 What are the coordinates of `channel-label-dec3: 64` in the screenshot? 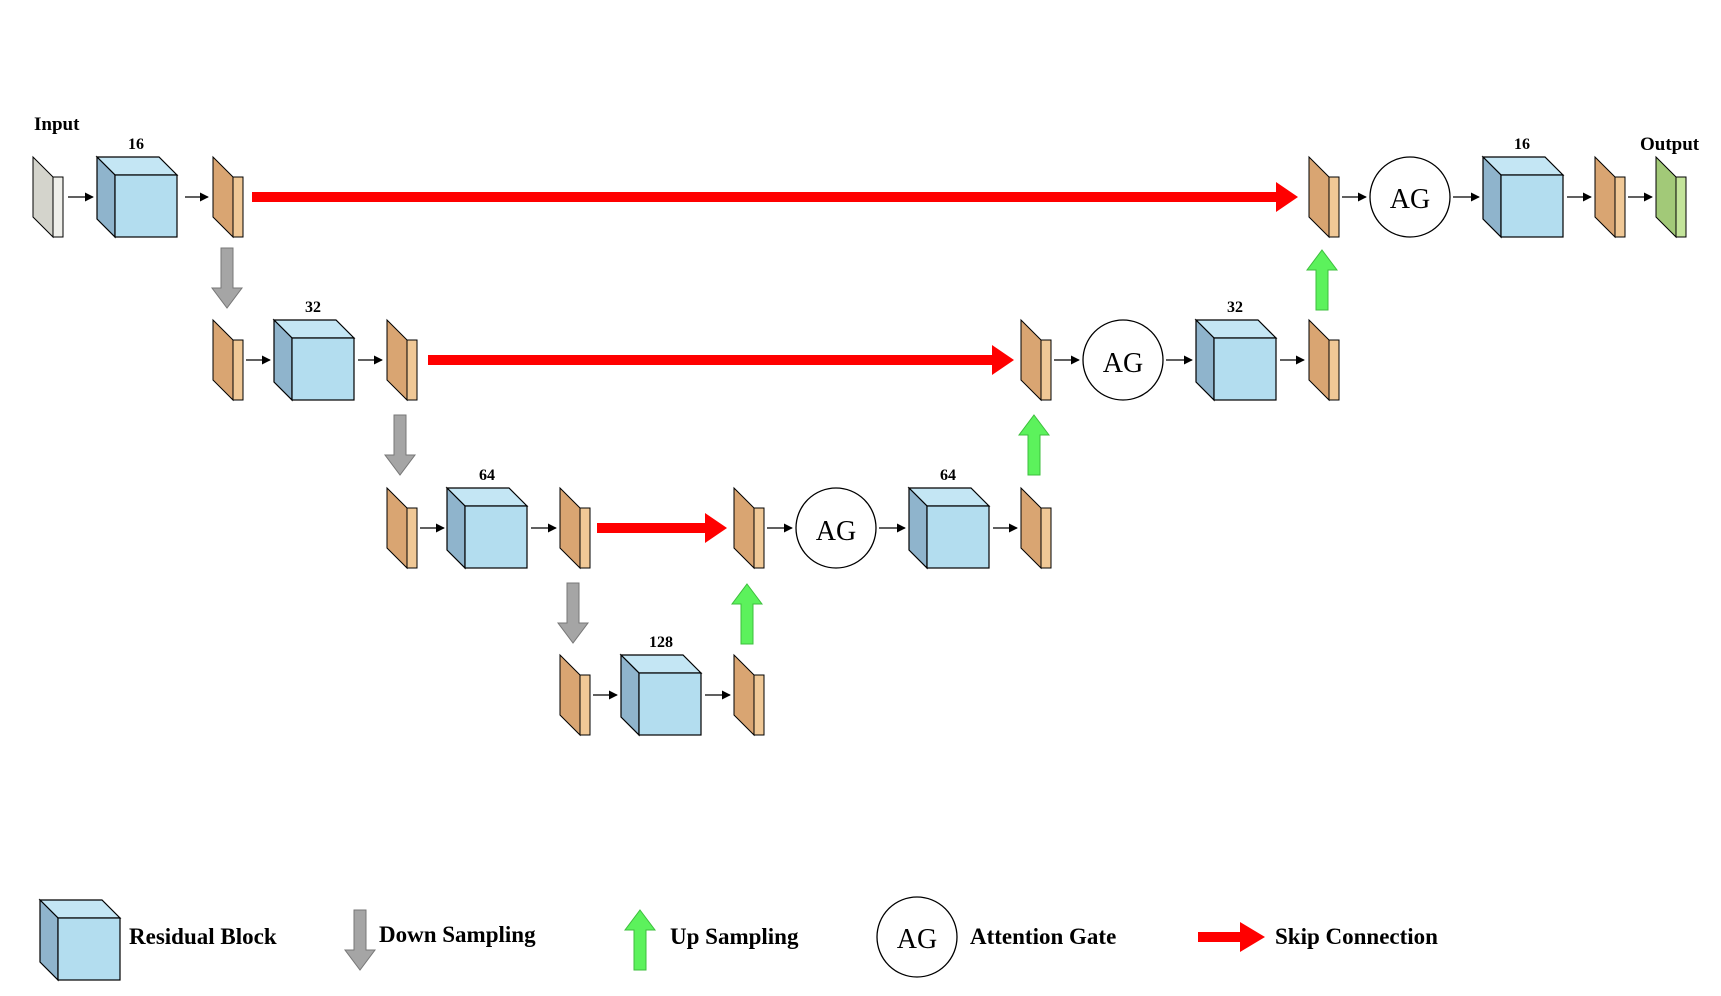 It's located at (948, 475).